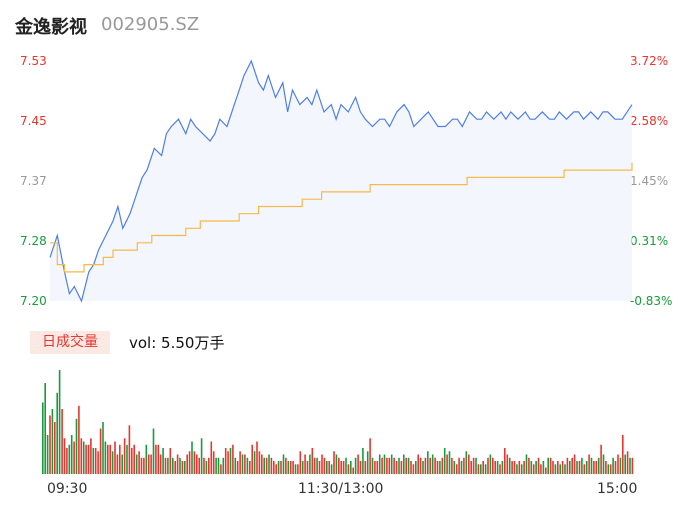 This screenshot has width=686, height=524. Describe the element at coordinates (33, 181) in the screenshot. I see `y-left-tick: 7.37` at that location.